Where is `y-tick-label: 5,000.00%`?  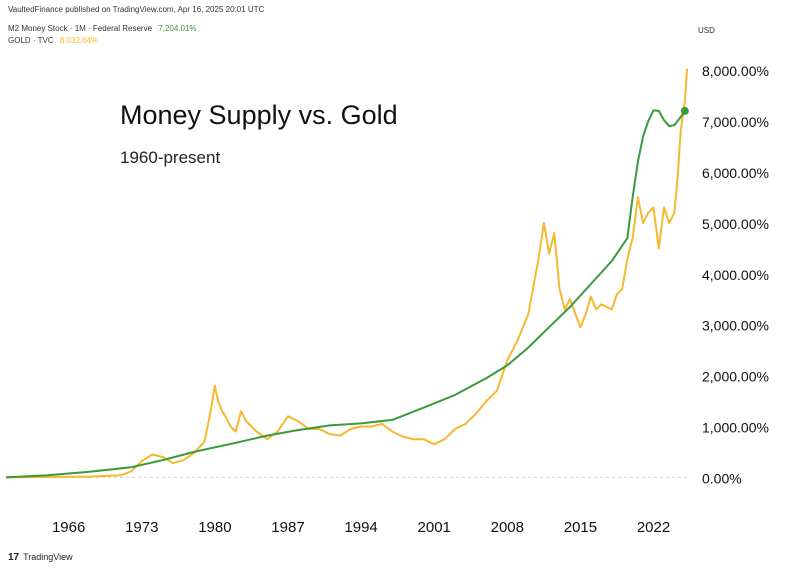 y-tick-label: 5,000.00% is located at coordinates (735, 224).